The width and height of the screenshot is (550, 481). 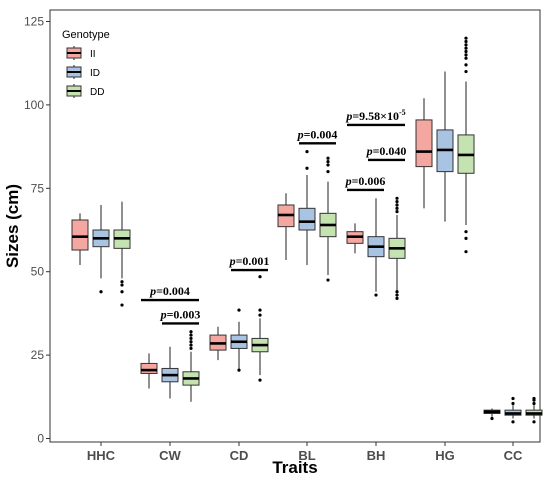 I want to click on x-tick-label: BH, so click(x=376, y=455).